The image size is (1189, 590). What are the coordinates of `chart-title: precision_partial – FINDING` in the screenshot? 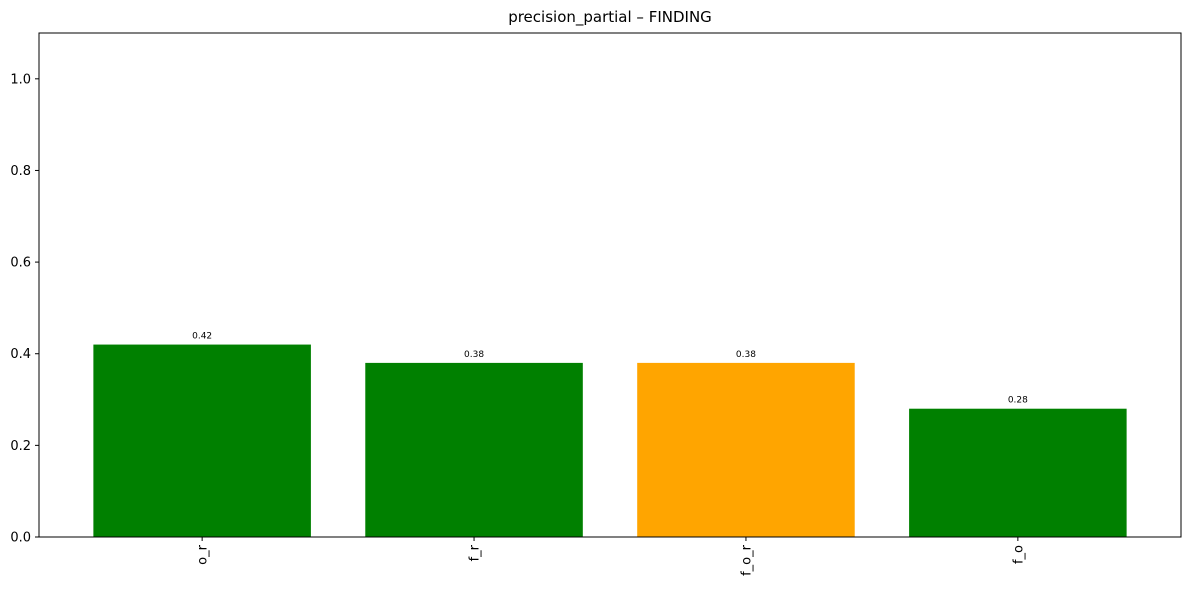 It's located at (610, 17).